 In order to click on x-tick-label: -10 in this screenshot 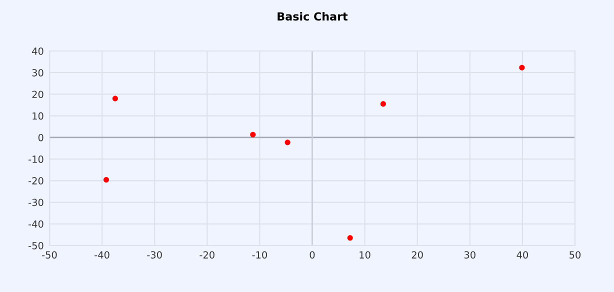, I will do `click(259, 255)`.